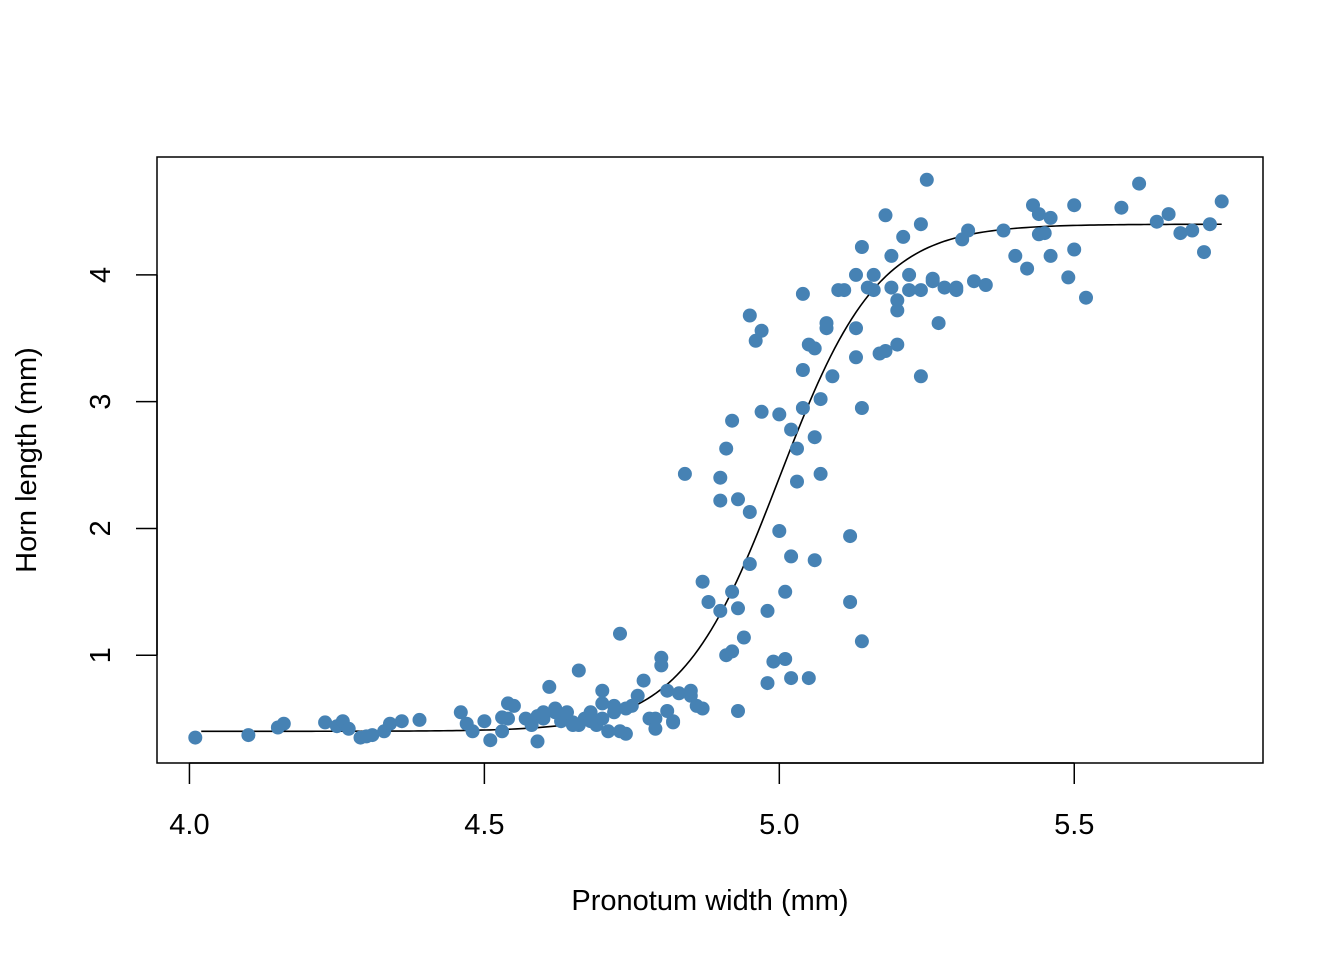  What do you see at coordinates (709, 901) in the screenshot?
I see `x-axis-label: Pronotum width (mm)` at bounding box center [709, 901].